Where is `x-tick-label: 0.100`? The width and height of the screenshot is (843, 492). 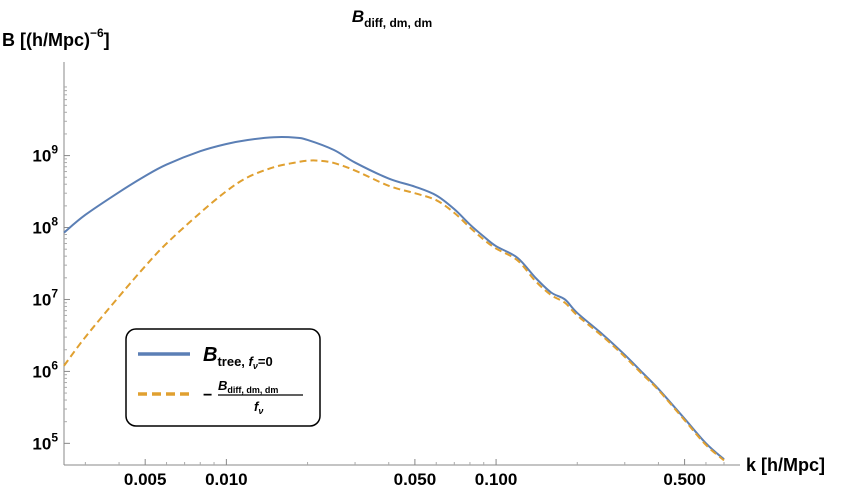 x-tick-label: 0.100 is located at coordinates (496, 479).